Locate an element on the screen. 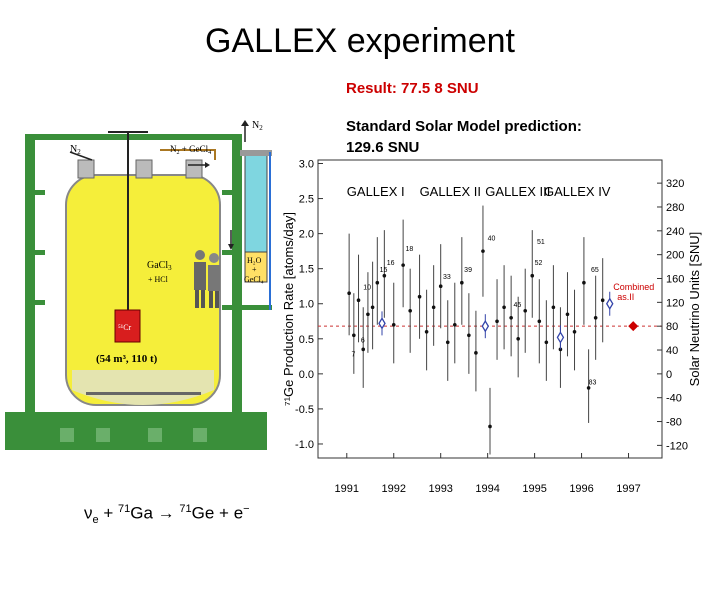 The height and width of the screenshot is (590, 720). reaction-arrow: → is located at coordinates (166, 513).